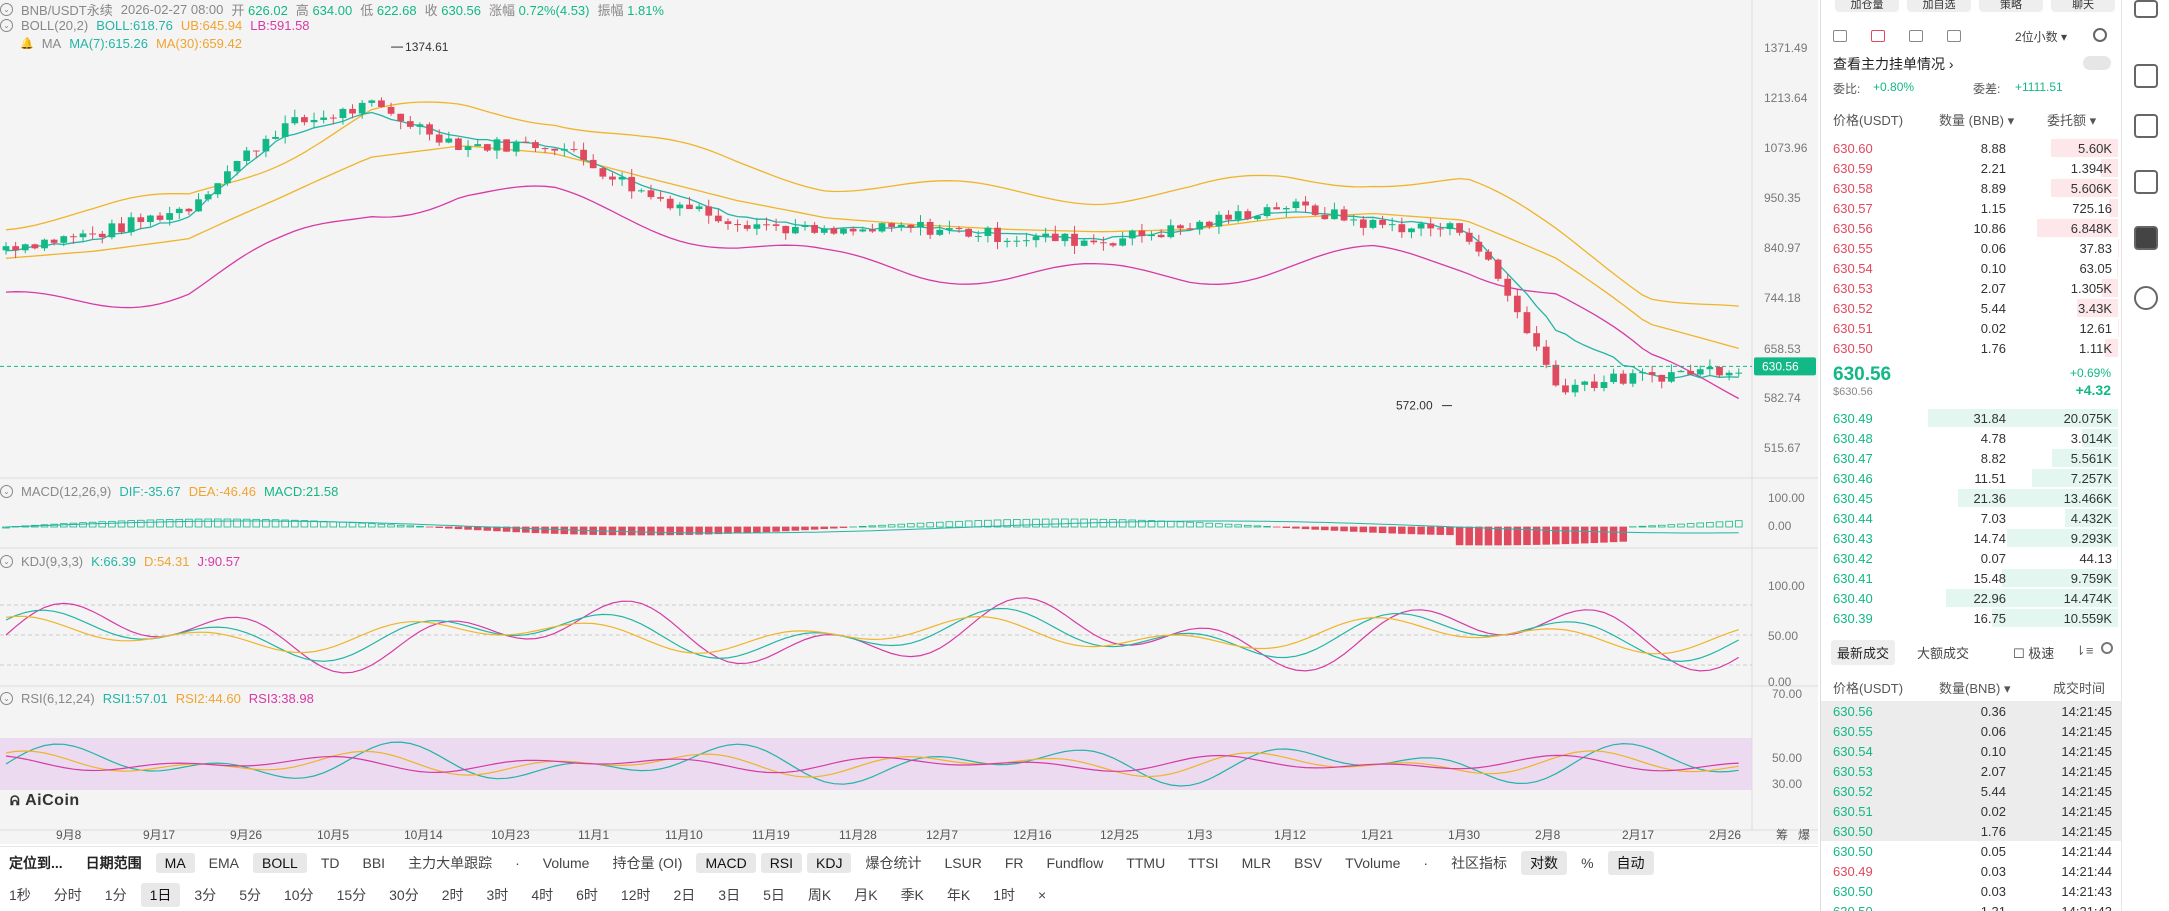  Describe the element at coordinates (1977, 120) in the screenshot. I see `col-qty-header: 数量 (BNB) ▾` at that location.